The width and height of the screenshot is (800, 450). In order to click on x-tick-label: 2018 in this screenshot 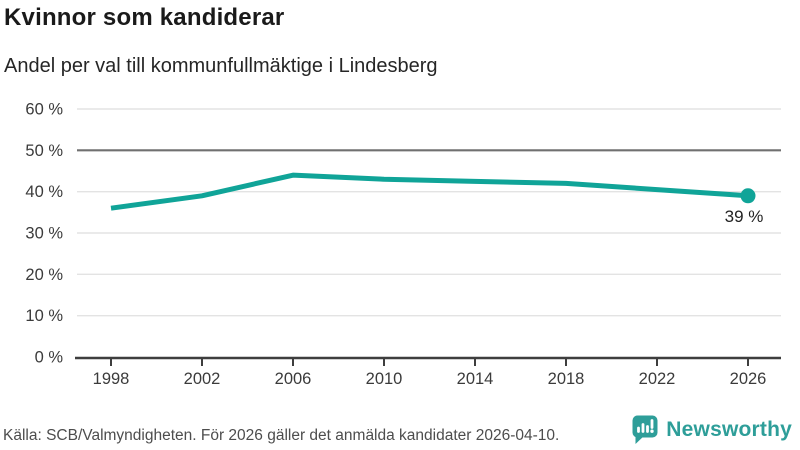, I will do `click(566, 379)`.